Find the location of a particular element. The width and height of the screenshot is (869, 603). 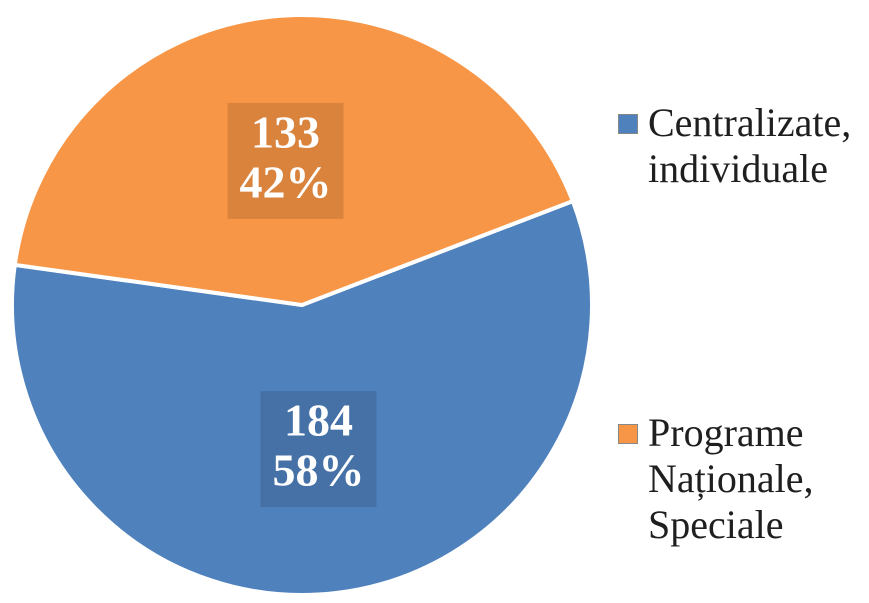

percent-label: 42% is located at coordinates (286, 182).